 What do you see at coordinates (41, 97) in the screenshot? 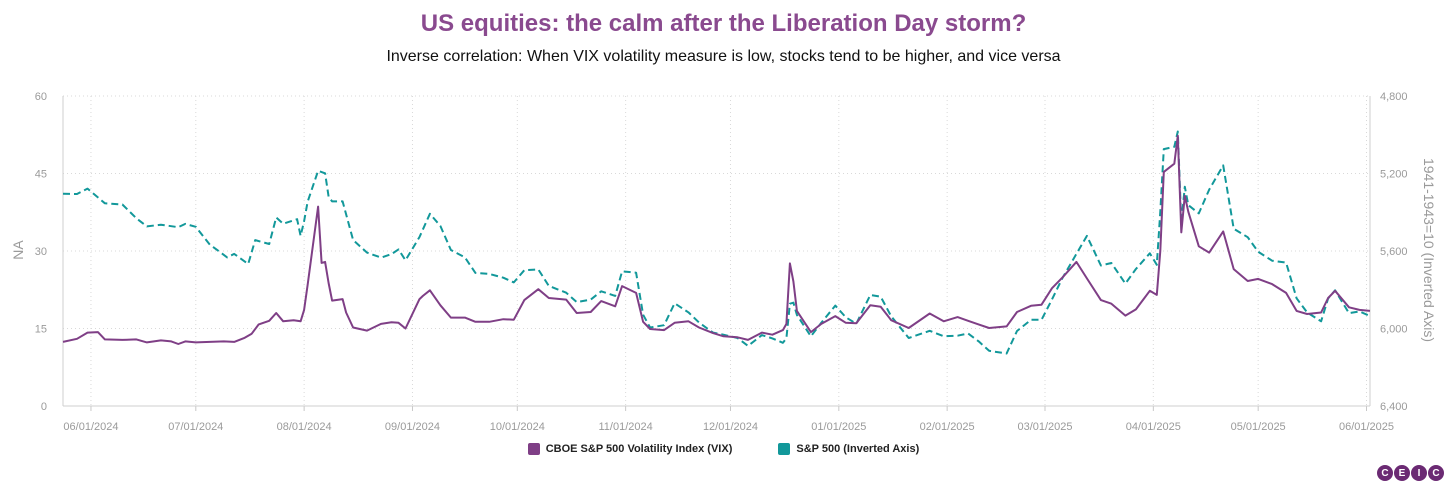
I see `left-tick-label: 60` at bounding box center [41, 97].